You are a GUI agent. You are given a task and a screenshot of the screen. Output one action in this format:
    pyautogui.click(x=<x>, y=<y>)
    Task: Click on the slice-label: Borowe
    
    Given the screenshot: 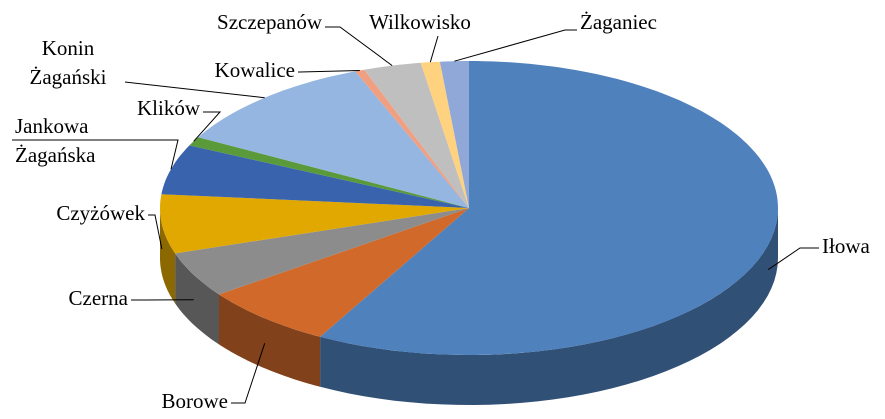 What is the action you would take?
    pyautogui.click(x=195, y=401)
    